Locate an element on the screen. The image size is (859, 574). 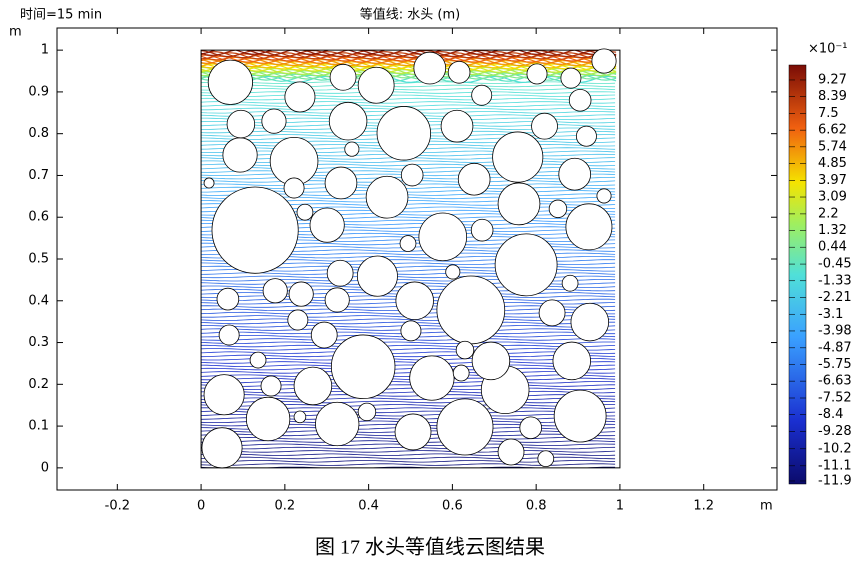
x-tick-label: 0.4 is located at coordinates (368, 506).